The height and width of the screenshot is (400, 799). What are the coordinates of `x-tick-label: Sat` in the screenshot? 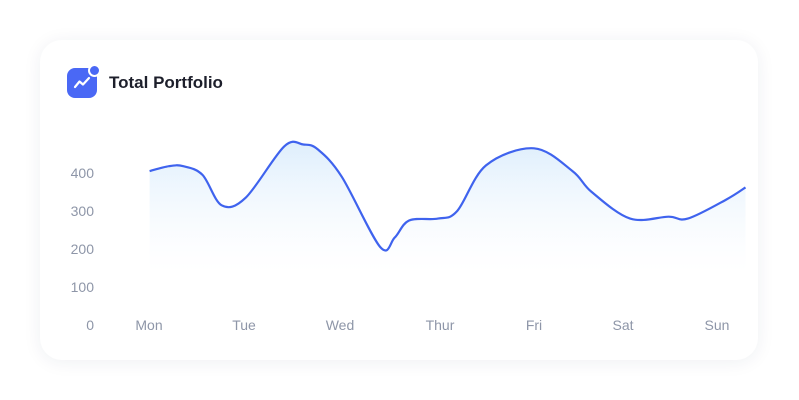 It's located at (622, 325).